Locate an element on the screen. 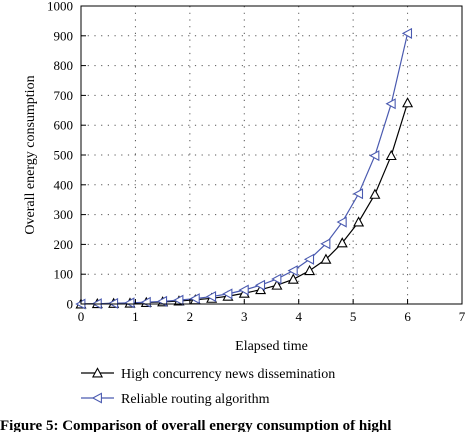 The image size is (474, 432). y-tick-label: 1000 is located at coordinates (60, 7).